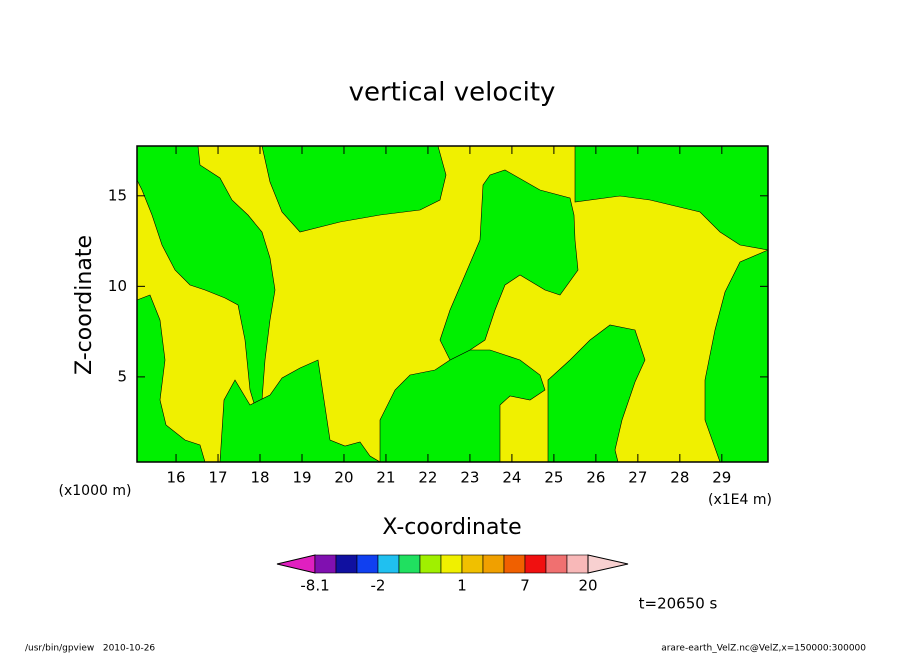  Describe the element at coordinates (469, 478) in the screenshot. I see `x-tick-label: 23` at that location.